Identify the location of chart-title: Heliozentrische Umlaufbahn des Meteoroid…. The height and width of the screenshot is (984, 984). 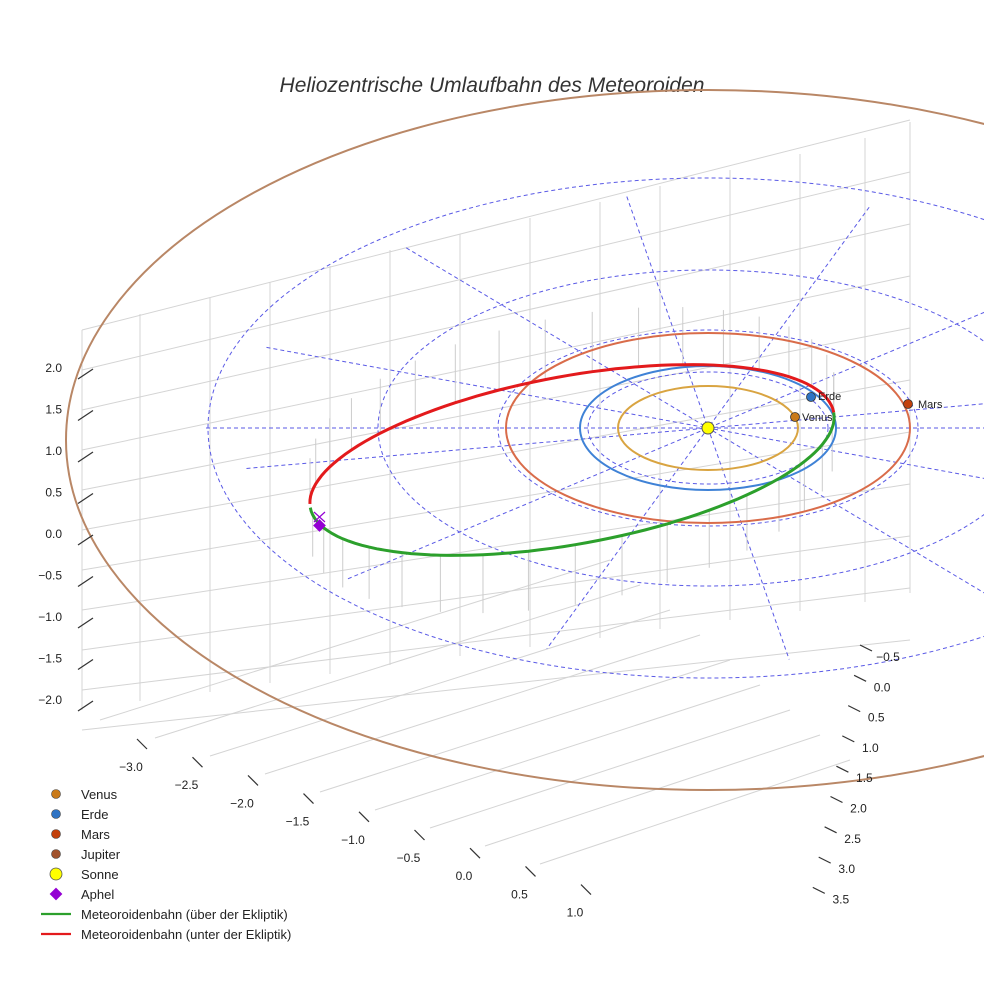
(492, 85).